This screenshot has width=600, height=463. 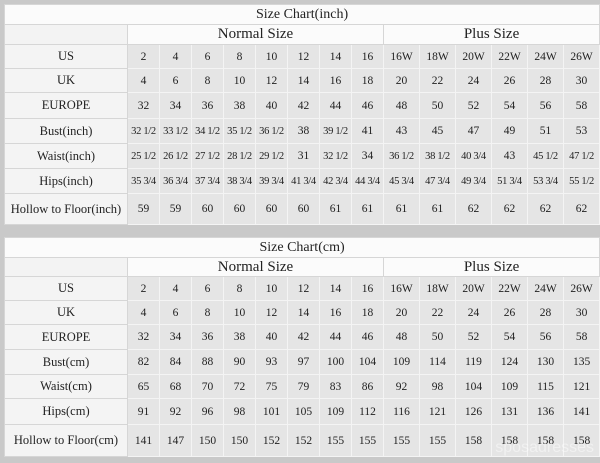 What do you see at coordinates (437, 337) in the screenshot?
I see `table-cell: 50` at bounding box center [437, 337].